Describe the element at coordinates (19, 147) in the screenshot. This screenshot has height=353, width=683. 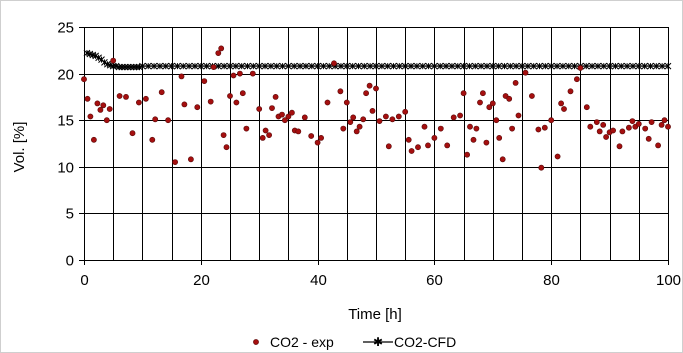
I see `y-axis-title: Vol. [%]` at that location.